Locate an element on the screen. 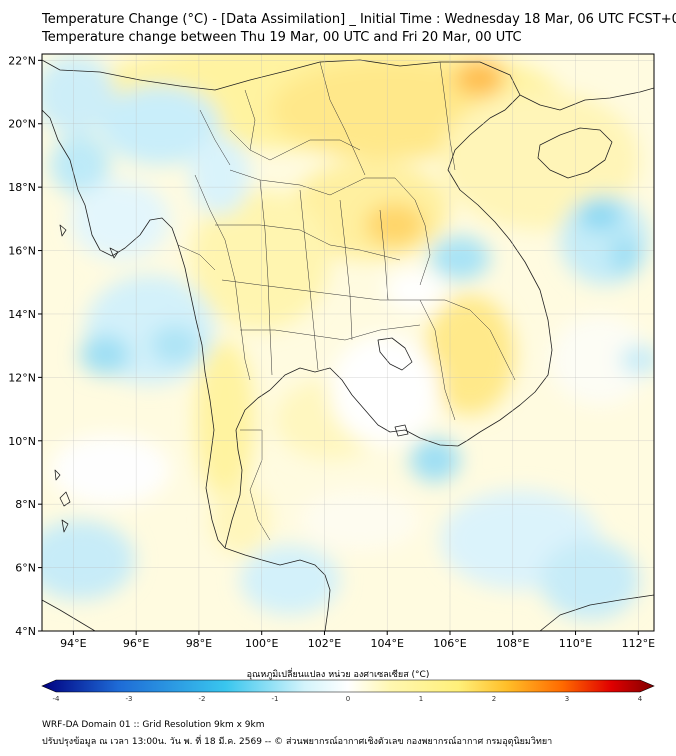  lon-tick-label: 108°E is located at coordinates (512, 643).